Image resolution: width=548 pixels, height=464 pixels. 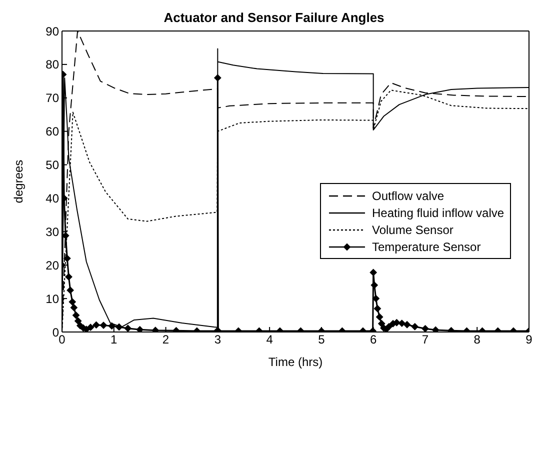 I want to click on x-tick-label: 9, so click(x=529, y=339).